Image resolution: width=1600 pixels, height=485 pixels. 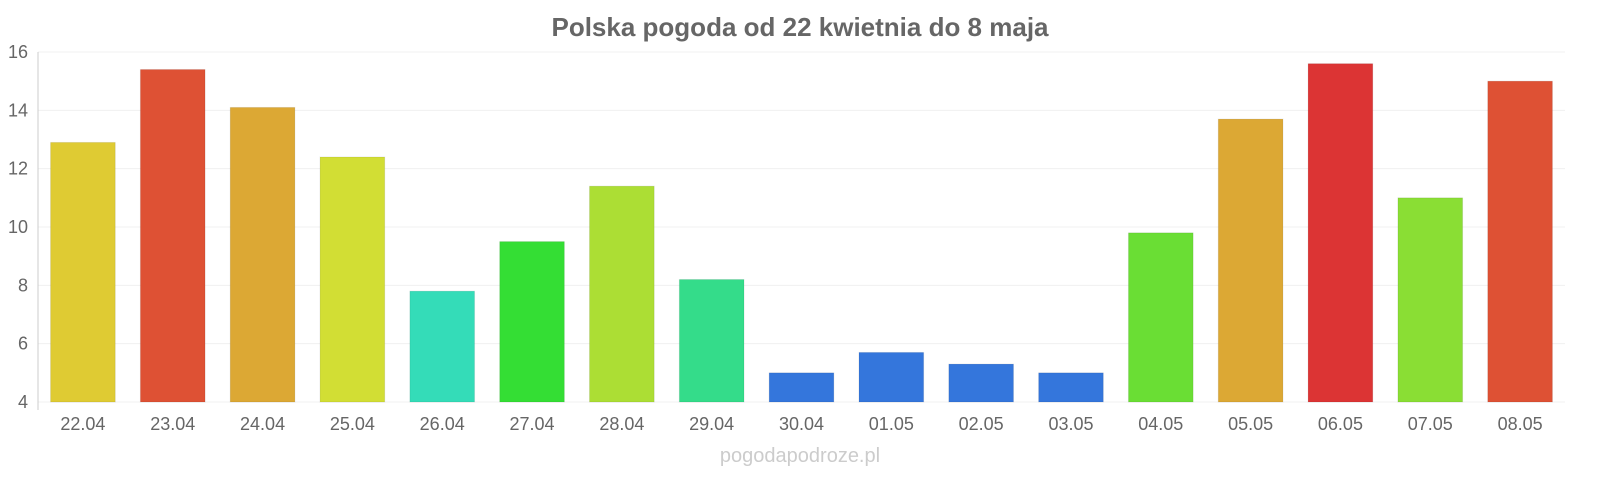 I want to click on x-tick-label: 06.05, so click(x=1340, y=424).